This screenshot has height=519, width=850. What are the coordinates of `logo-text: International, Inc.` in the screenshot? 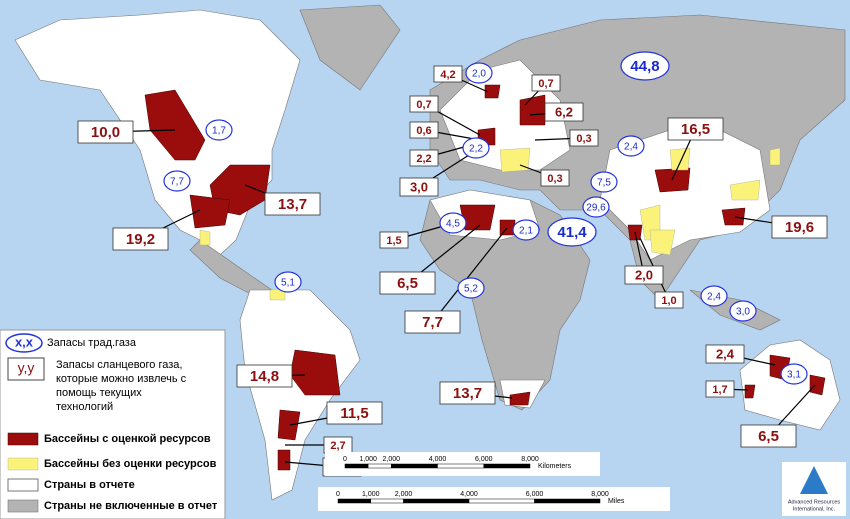 It's located at (814, 509).